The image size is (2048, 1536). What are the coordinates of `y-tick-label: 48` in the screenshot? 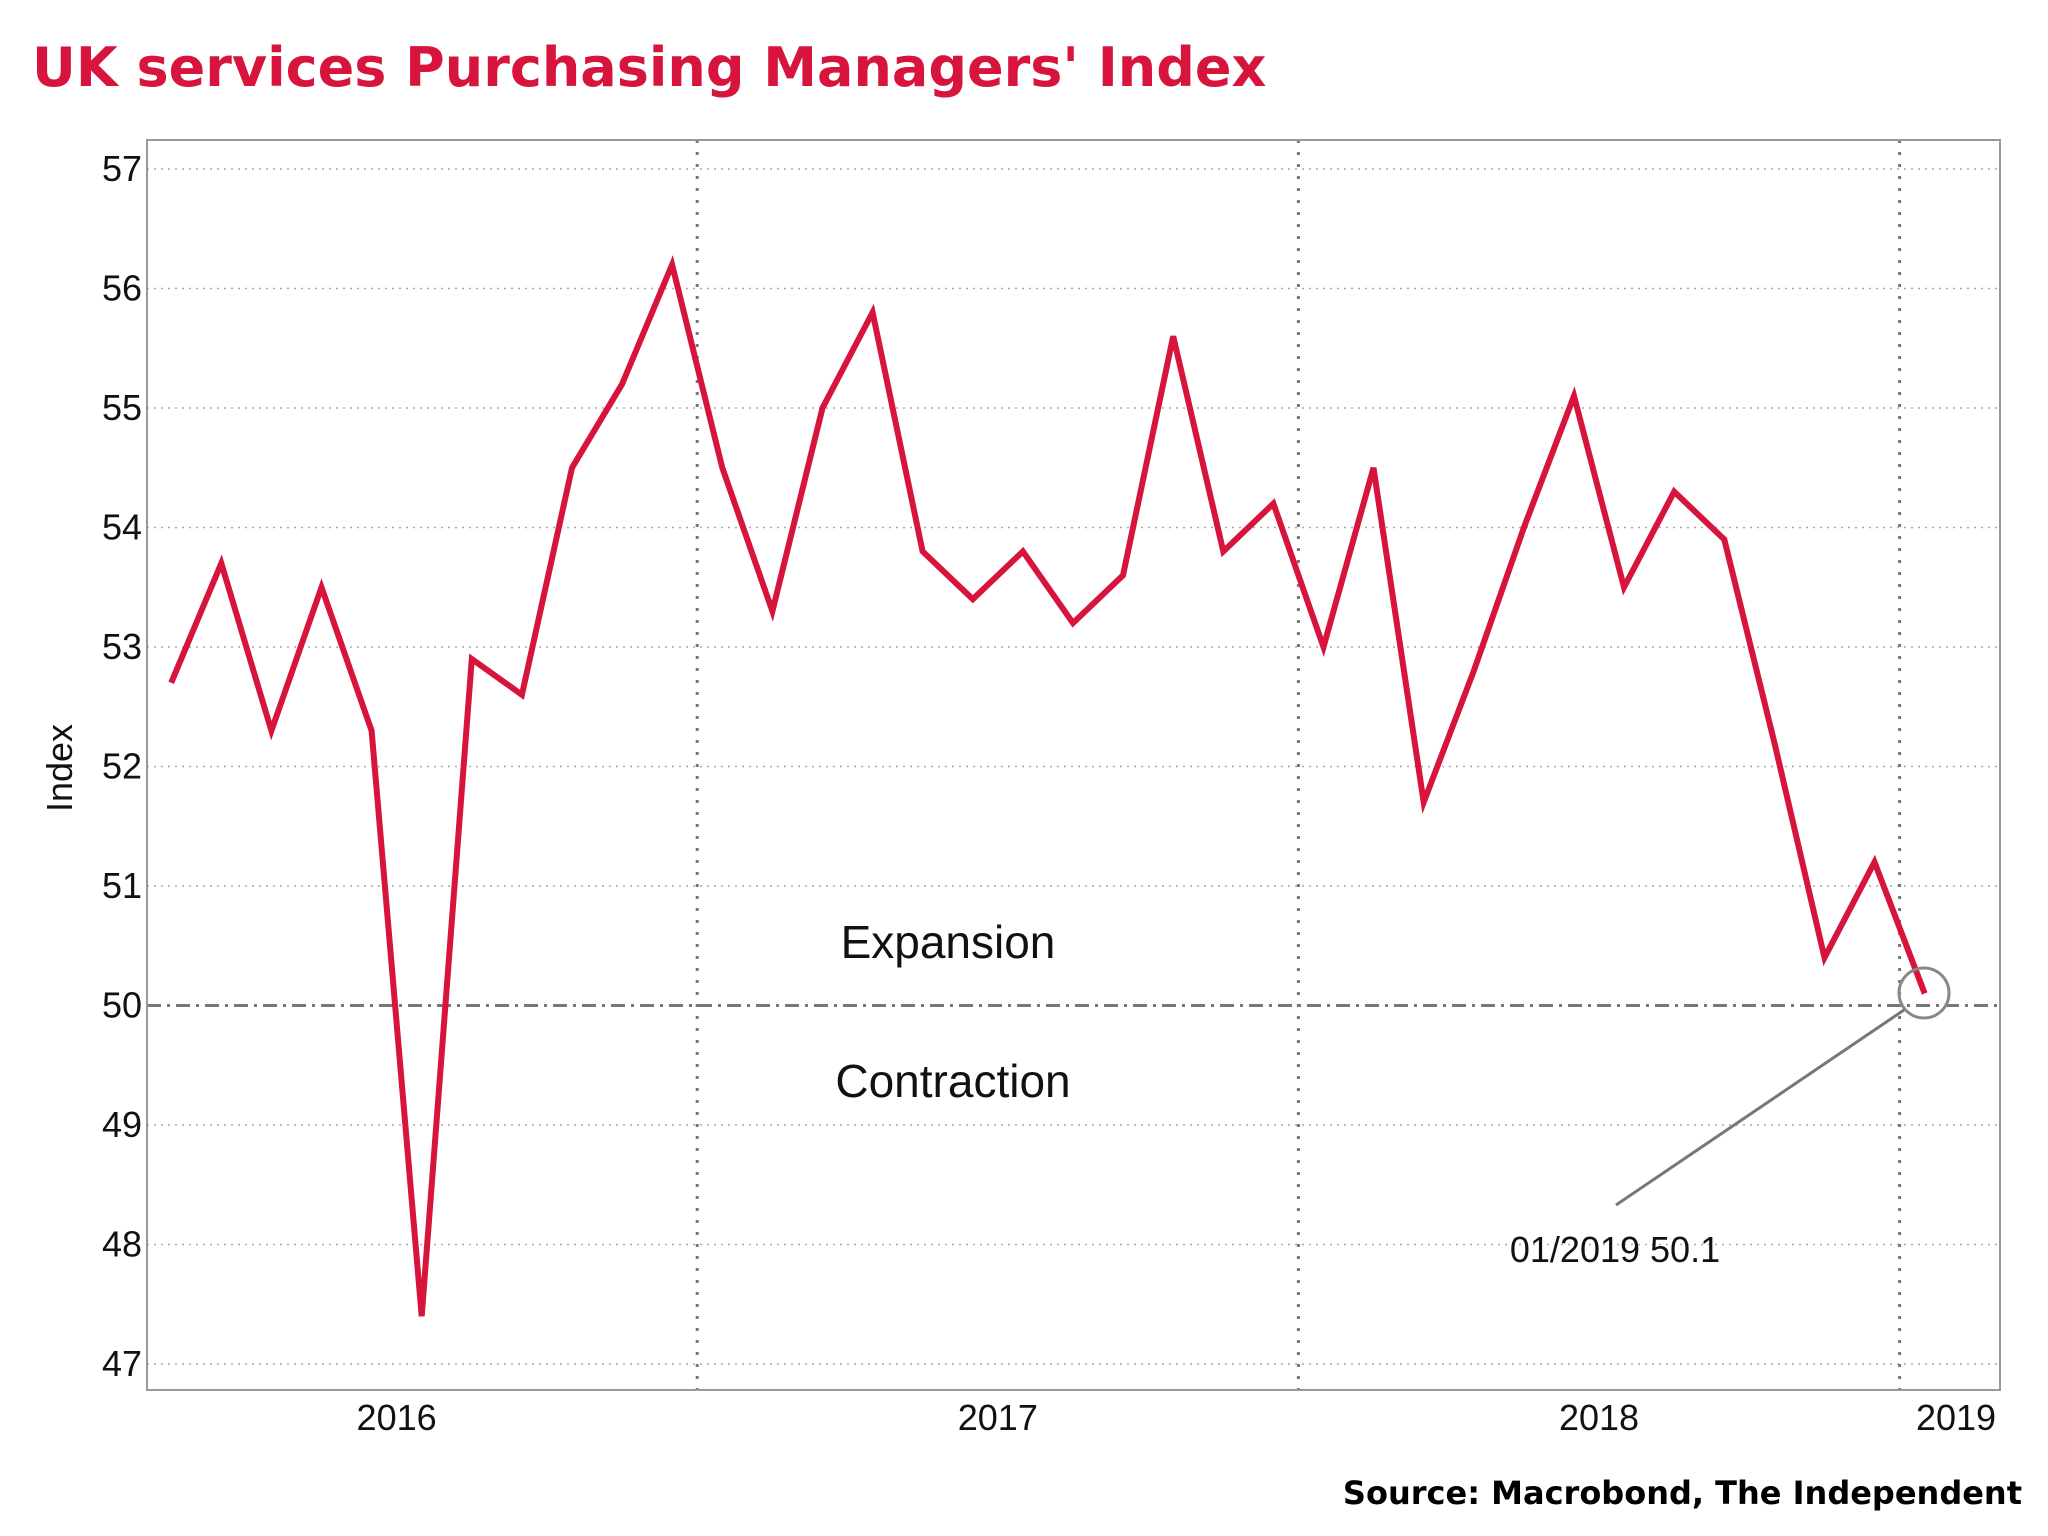 It's located at (122, 1244).